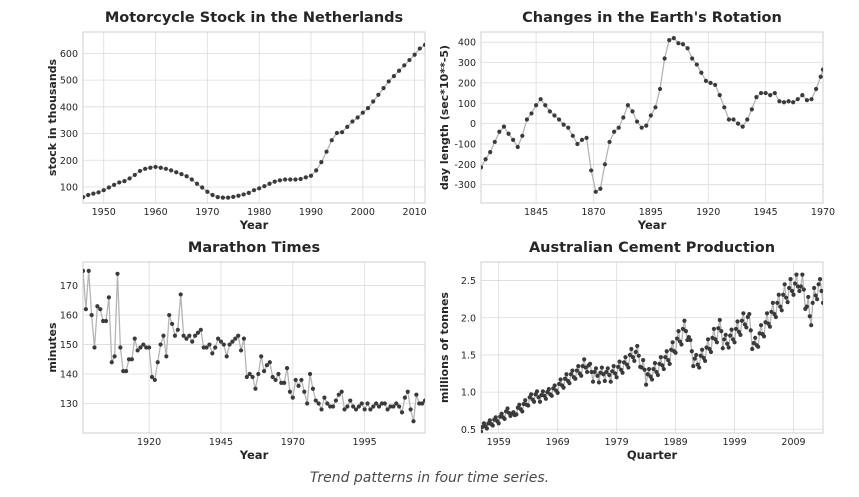  I want to click on y-tick-label: 170, so click(69, 286).